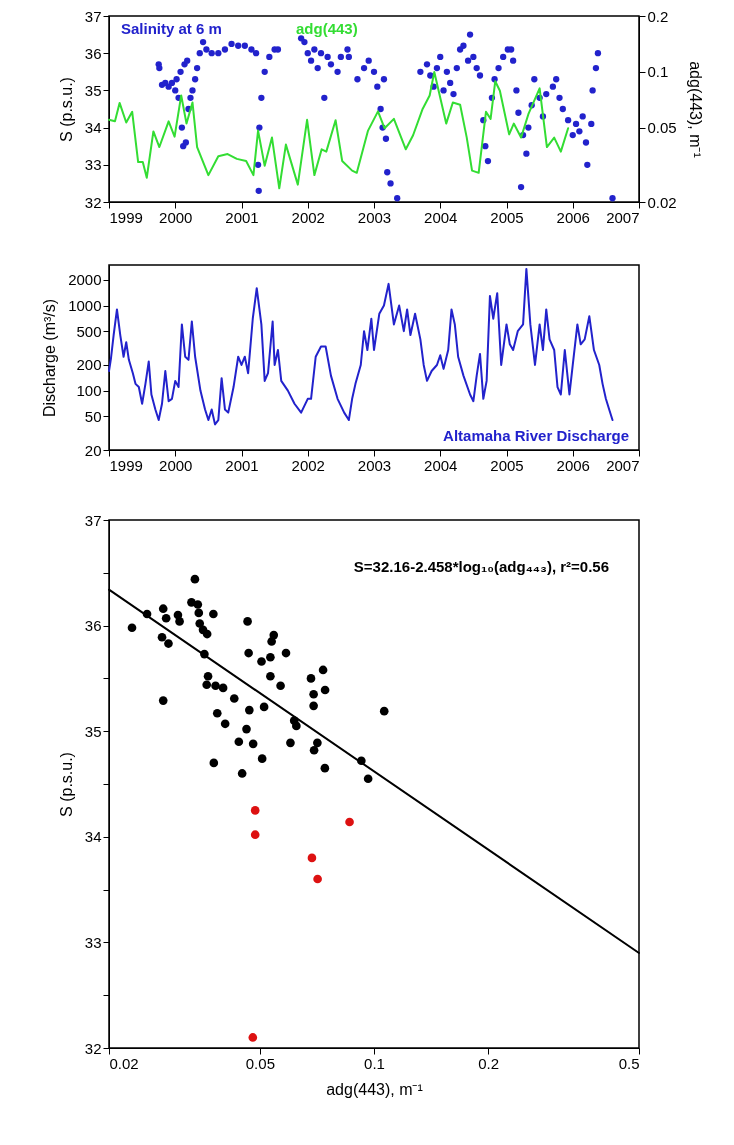 This screenshot has height=1145, width=734. What do you see at coordinates (695, 109) in the screenshot?
I see `y2-axis-title: adg(443), m⁻¹` at bounding box center [695, 109].